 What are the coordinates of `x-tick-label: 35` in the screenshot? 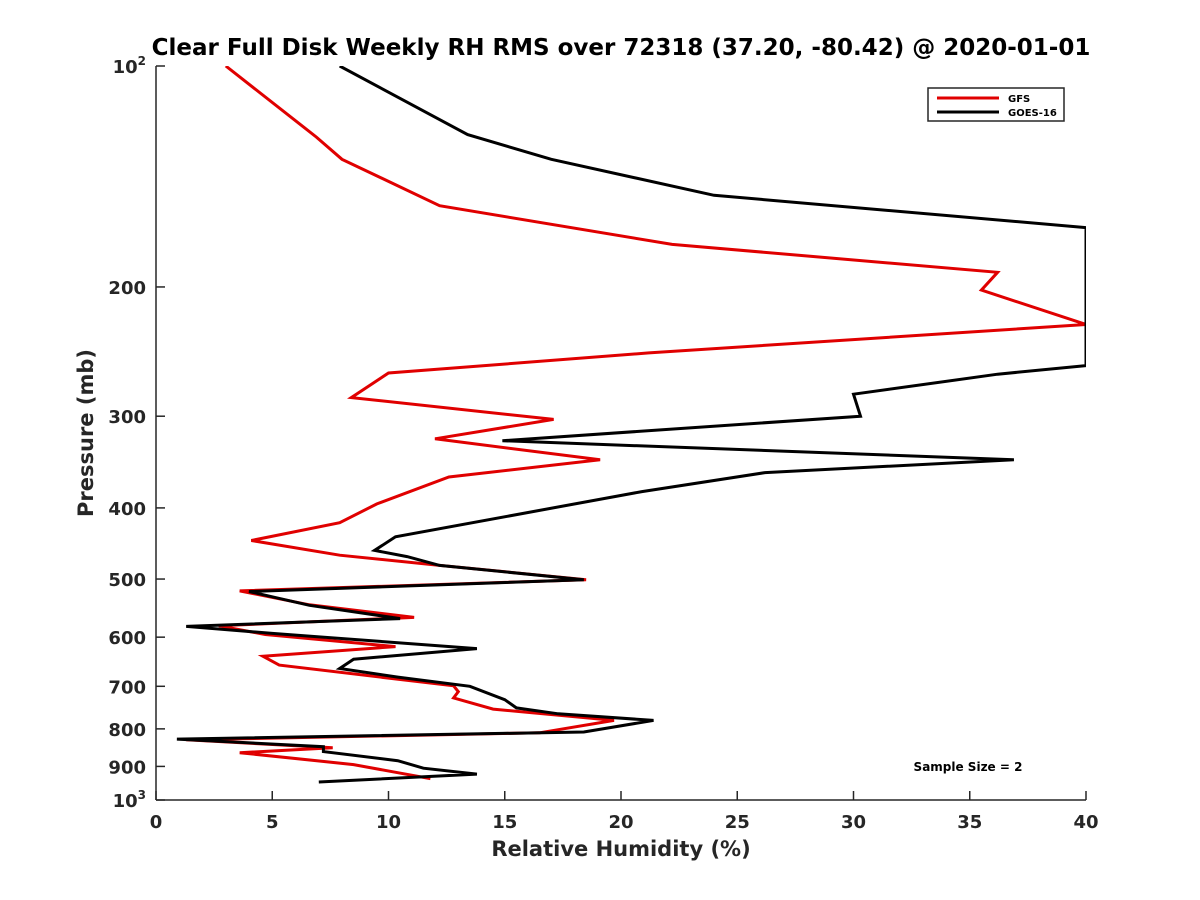 It's located at (969, 822).